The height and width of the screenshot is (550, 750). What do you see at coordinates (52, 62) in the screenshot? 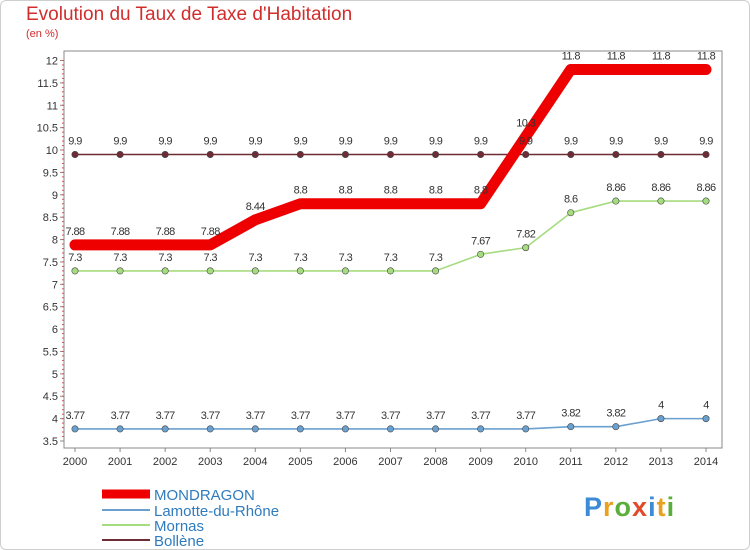
I see `y-tick-label: 12` at bounding box center [52, 62].